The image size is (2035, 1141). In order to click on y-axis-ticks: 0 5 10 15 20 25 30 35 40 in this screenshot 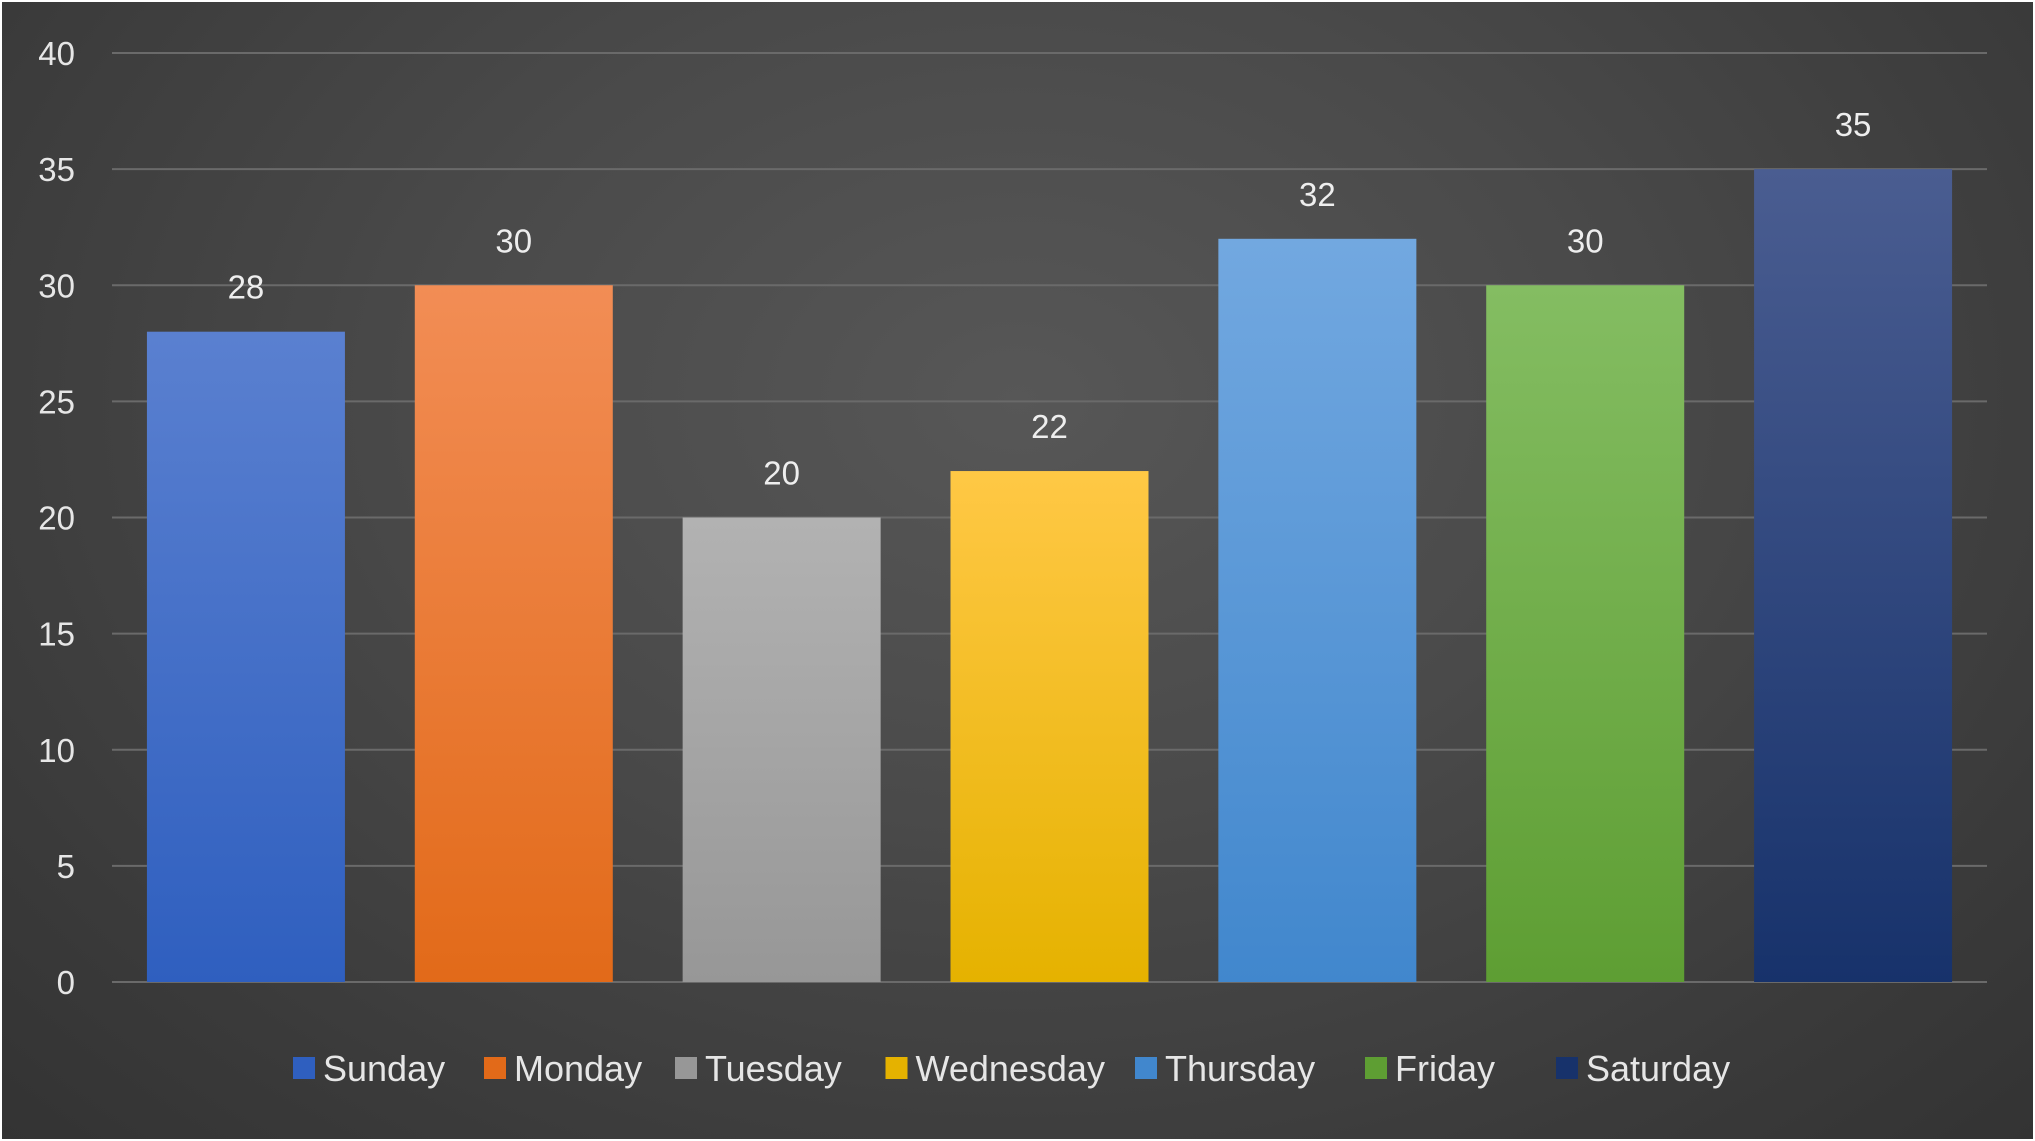, I will do `click(56, 518)`.